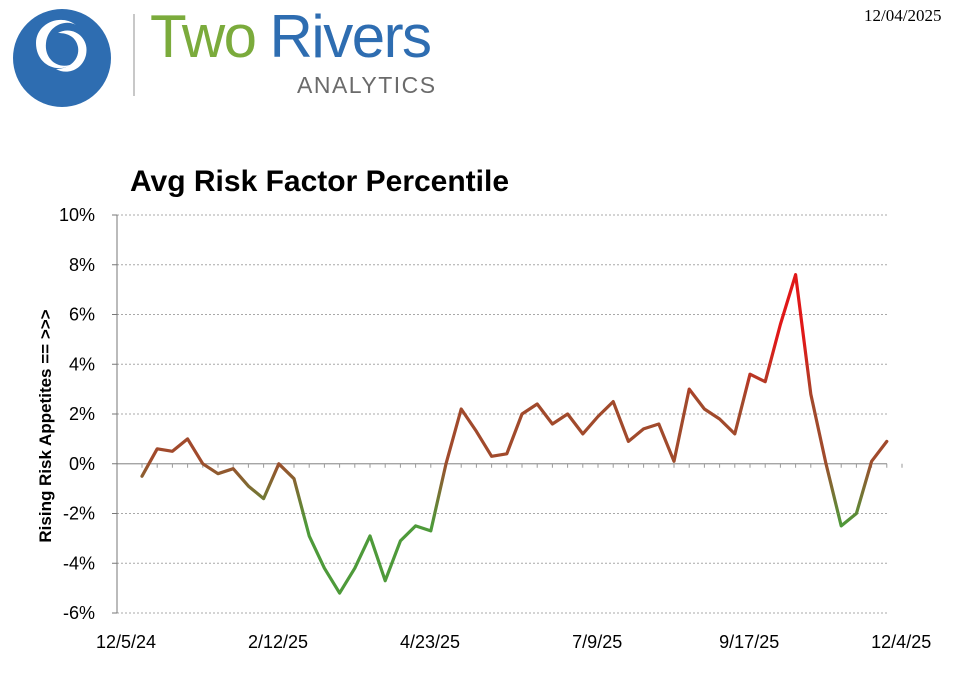 The height and width of the screenshot is (679, 964). Describe the element at coordinates (597, 642) in the screenshot. I see `x-tick-label: 7/9/25` at that location.